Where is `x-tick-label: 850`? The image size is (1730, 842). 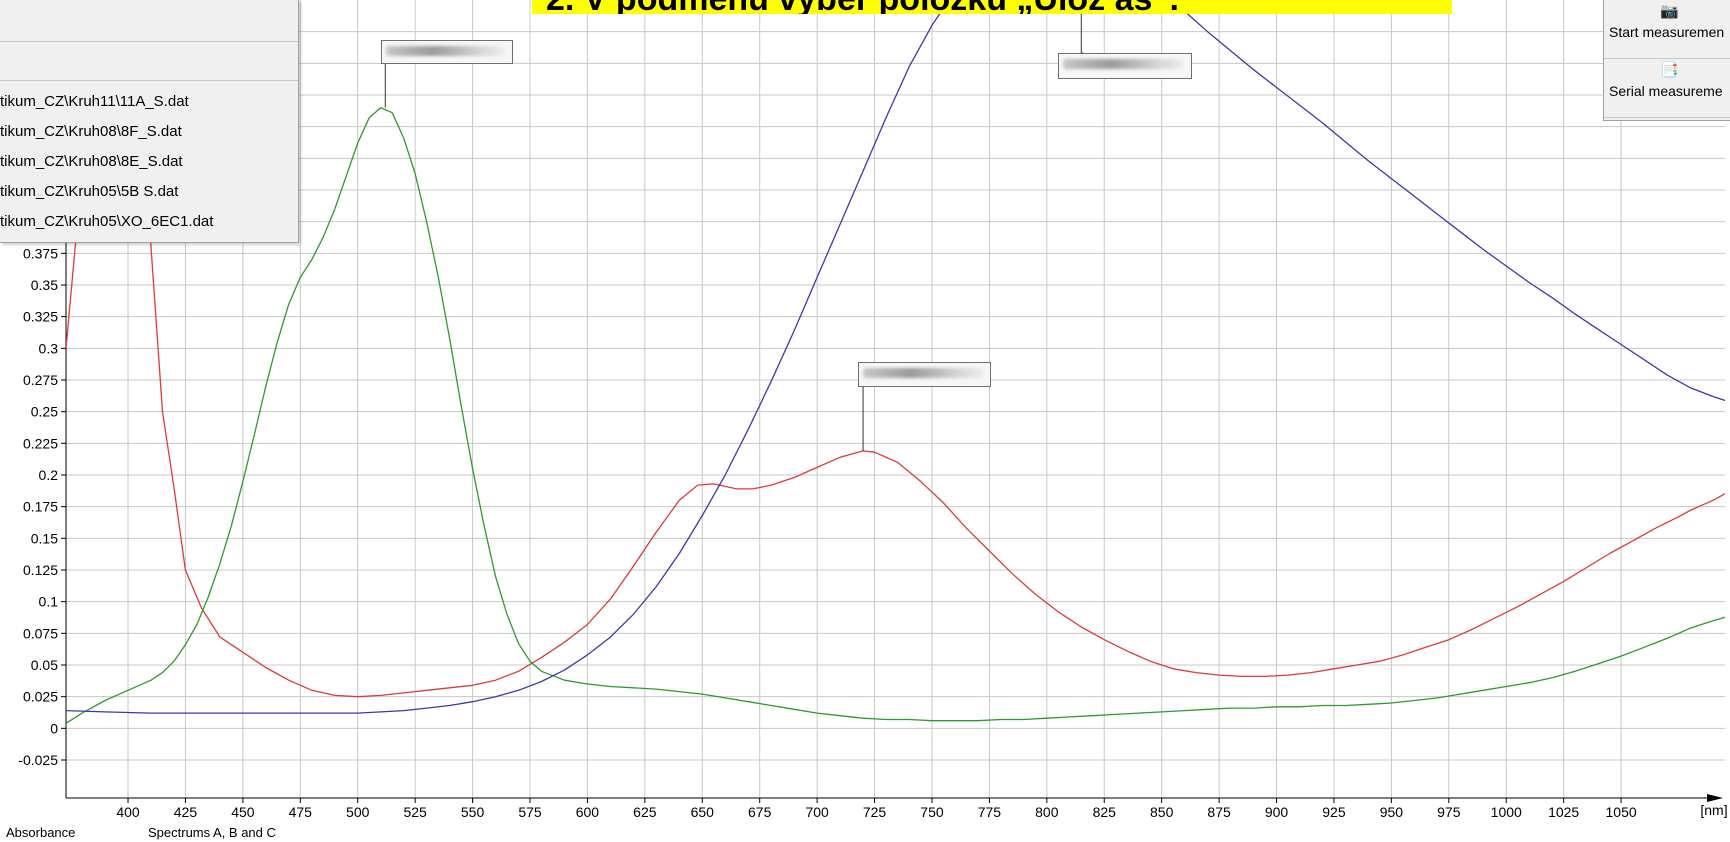 x-tick-label: 850 is located at coordinates (1162, 812).